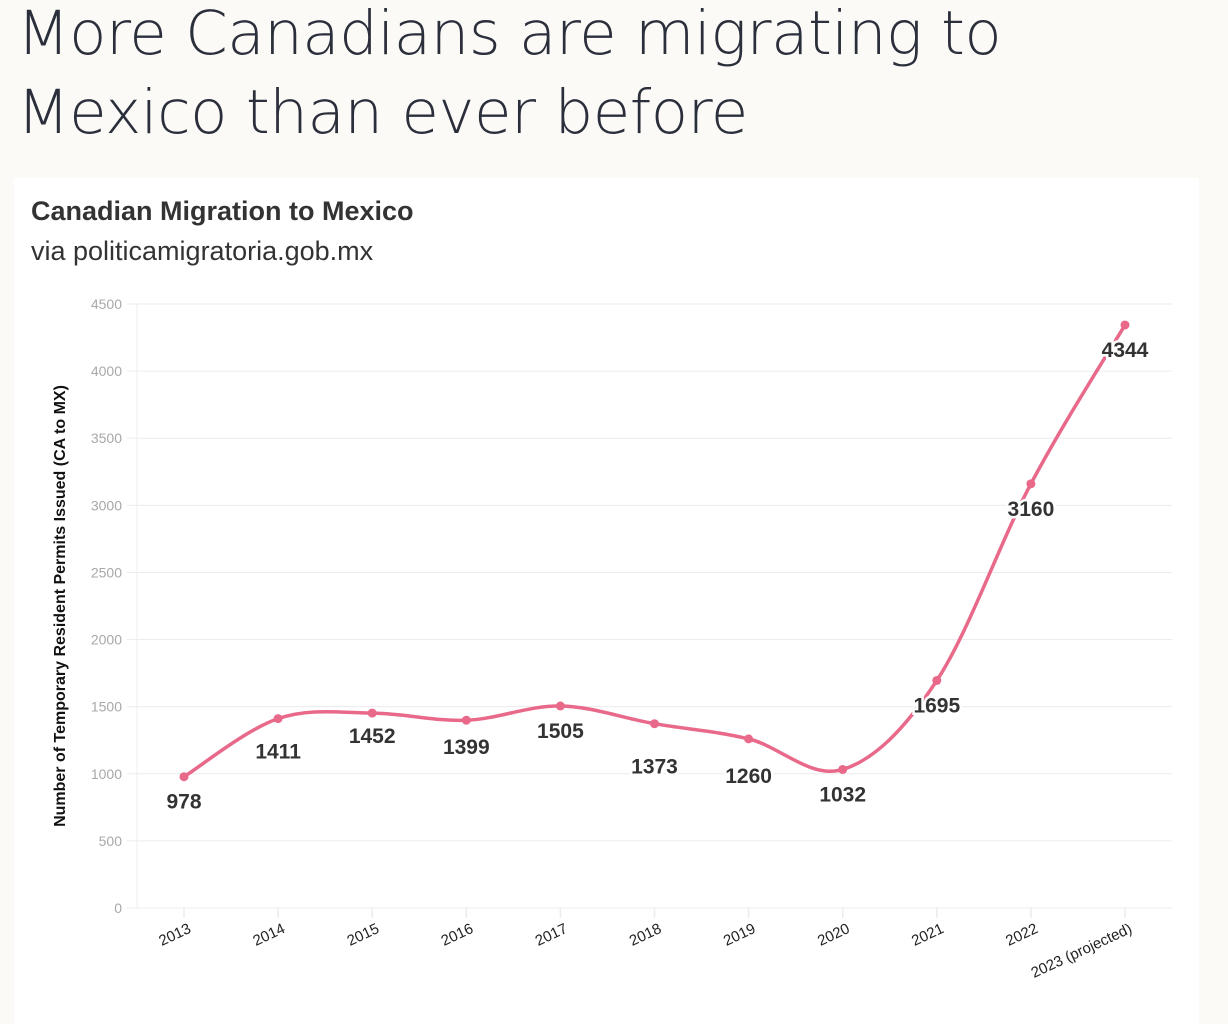 Image resolution: width=1228 pixels, height=1024 pixels. I want to click on y-tick-label: 1000, so click(106, 774).